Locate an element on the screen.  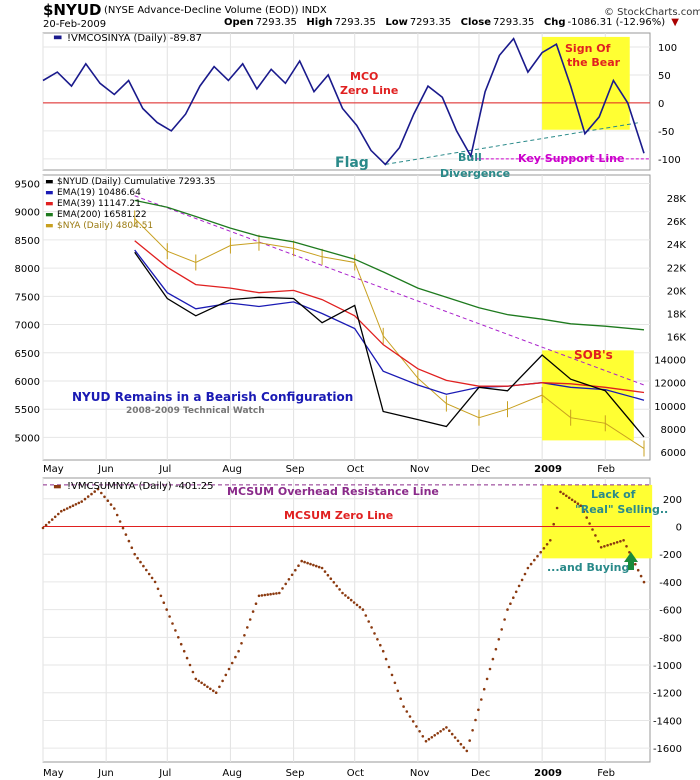
annotation-key-support: Key Support Line is located at coordinates (571, 158).